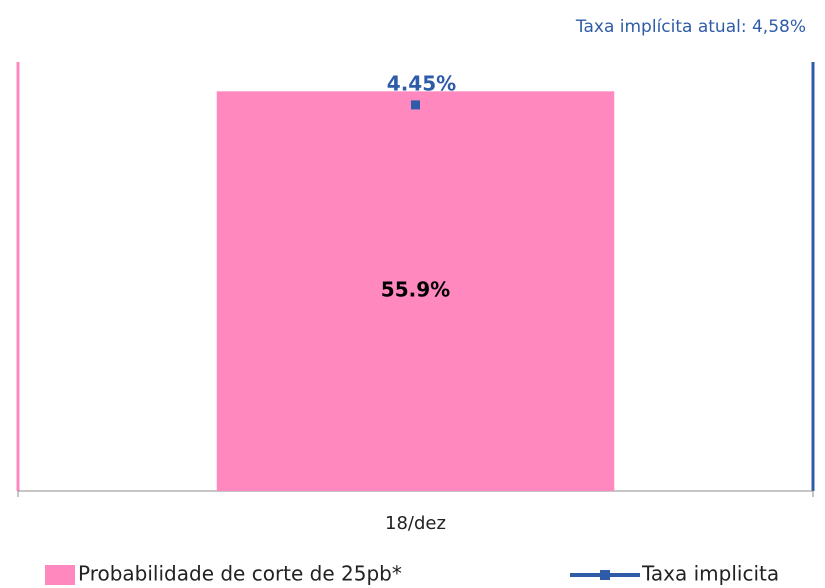  Describe the element at coordinates (415, 105) in the screenshot. I see `line-marker` at that location.